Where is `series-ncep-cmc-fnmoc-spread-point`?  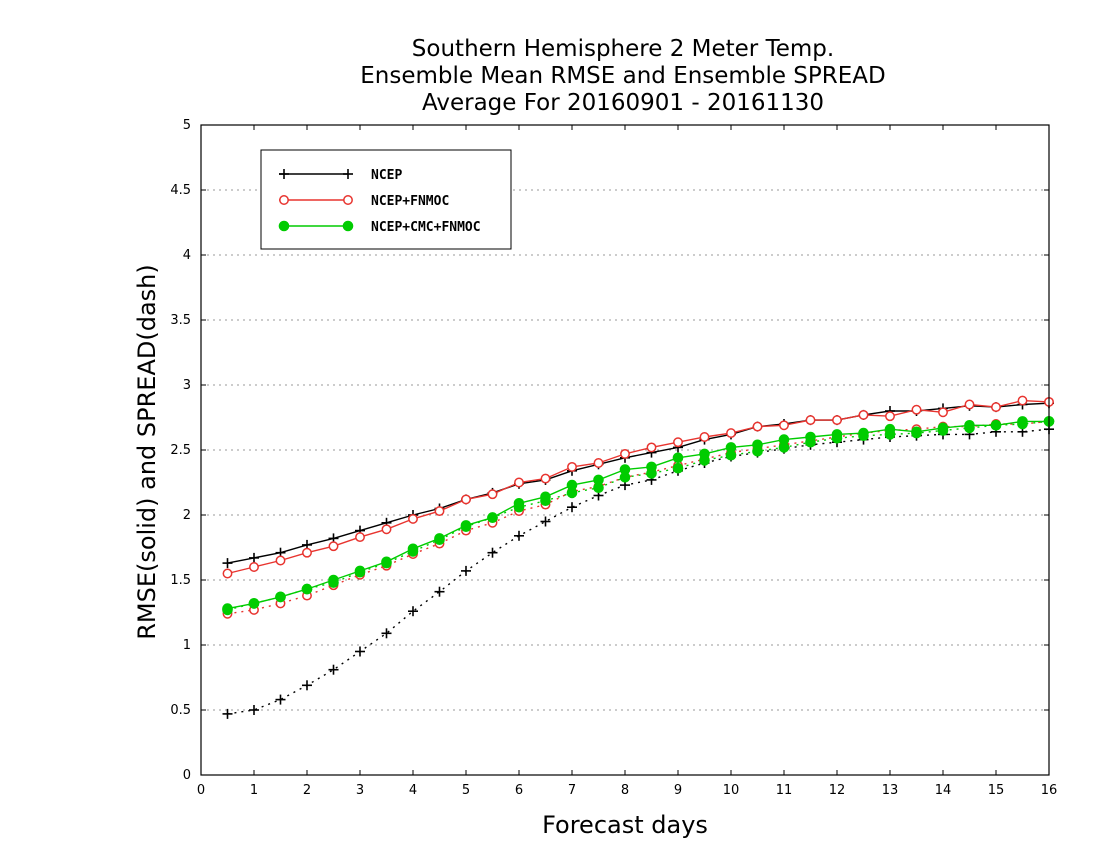 series-ncep-cmc-fnmoc-spread-point is located at coordinates (678, 468).